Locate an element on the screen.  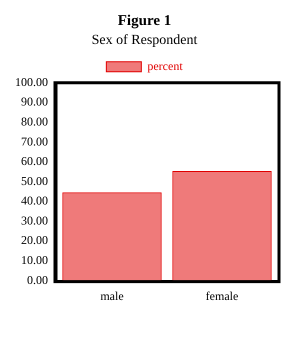
y-tick-label: 60.00 is located at coordinates (34, 161).